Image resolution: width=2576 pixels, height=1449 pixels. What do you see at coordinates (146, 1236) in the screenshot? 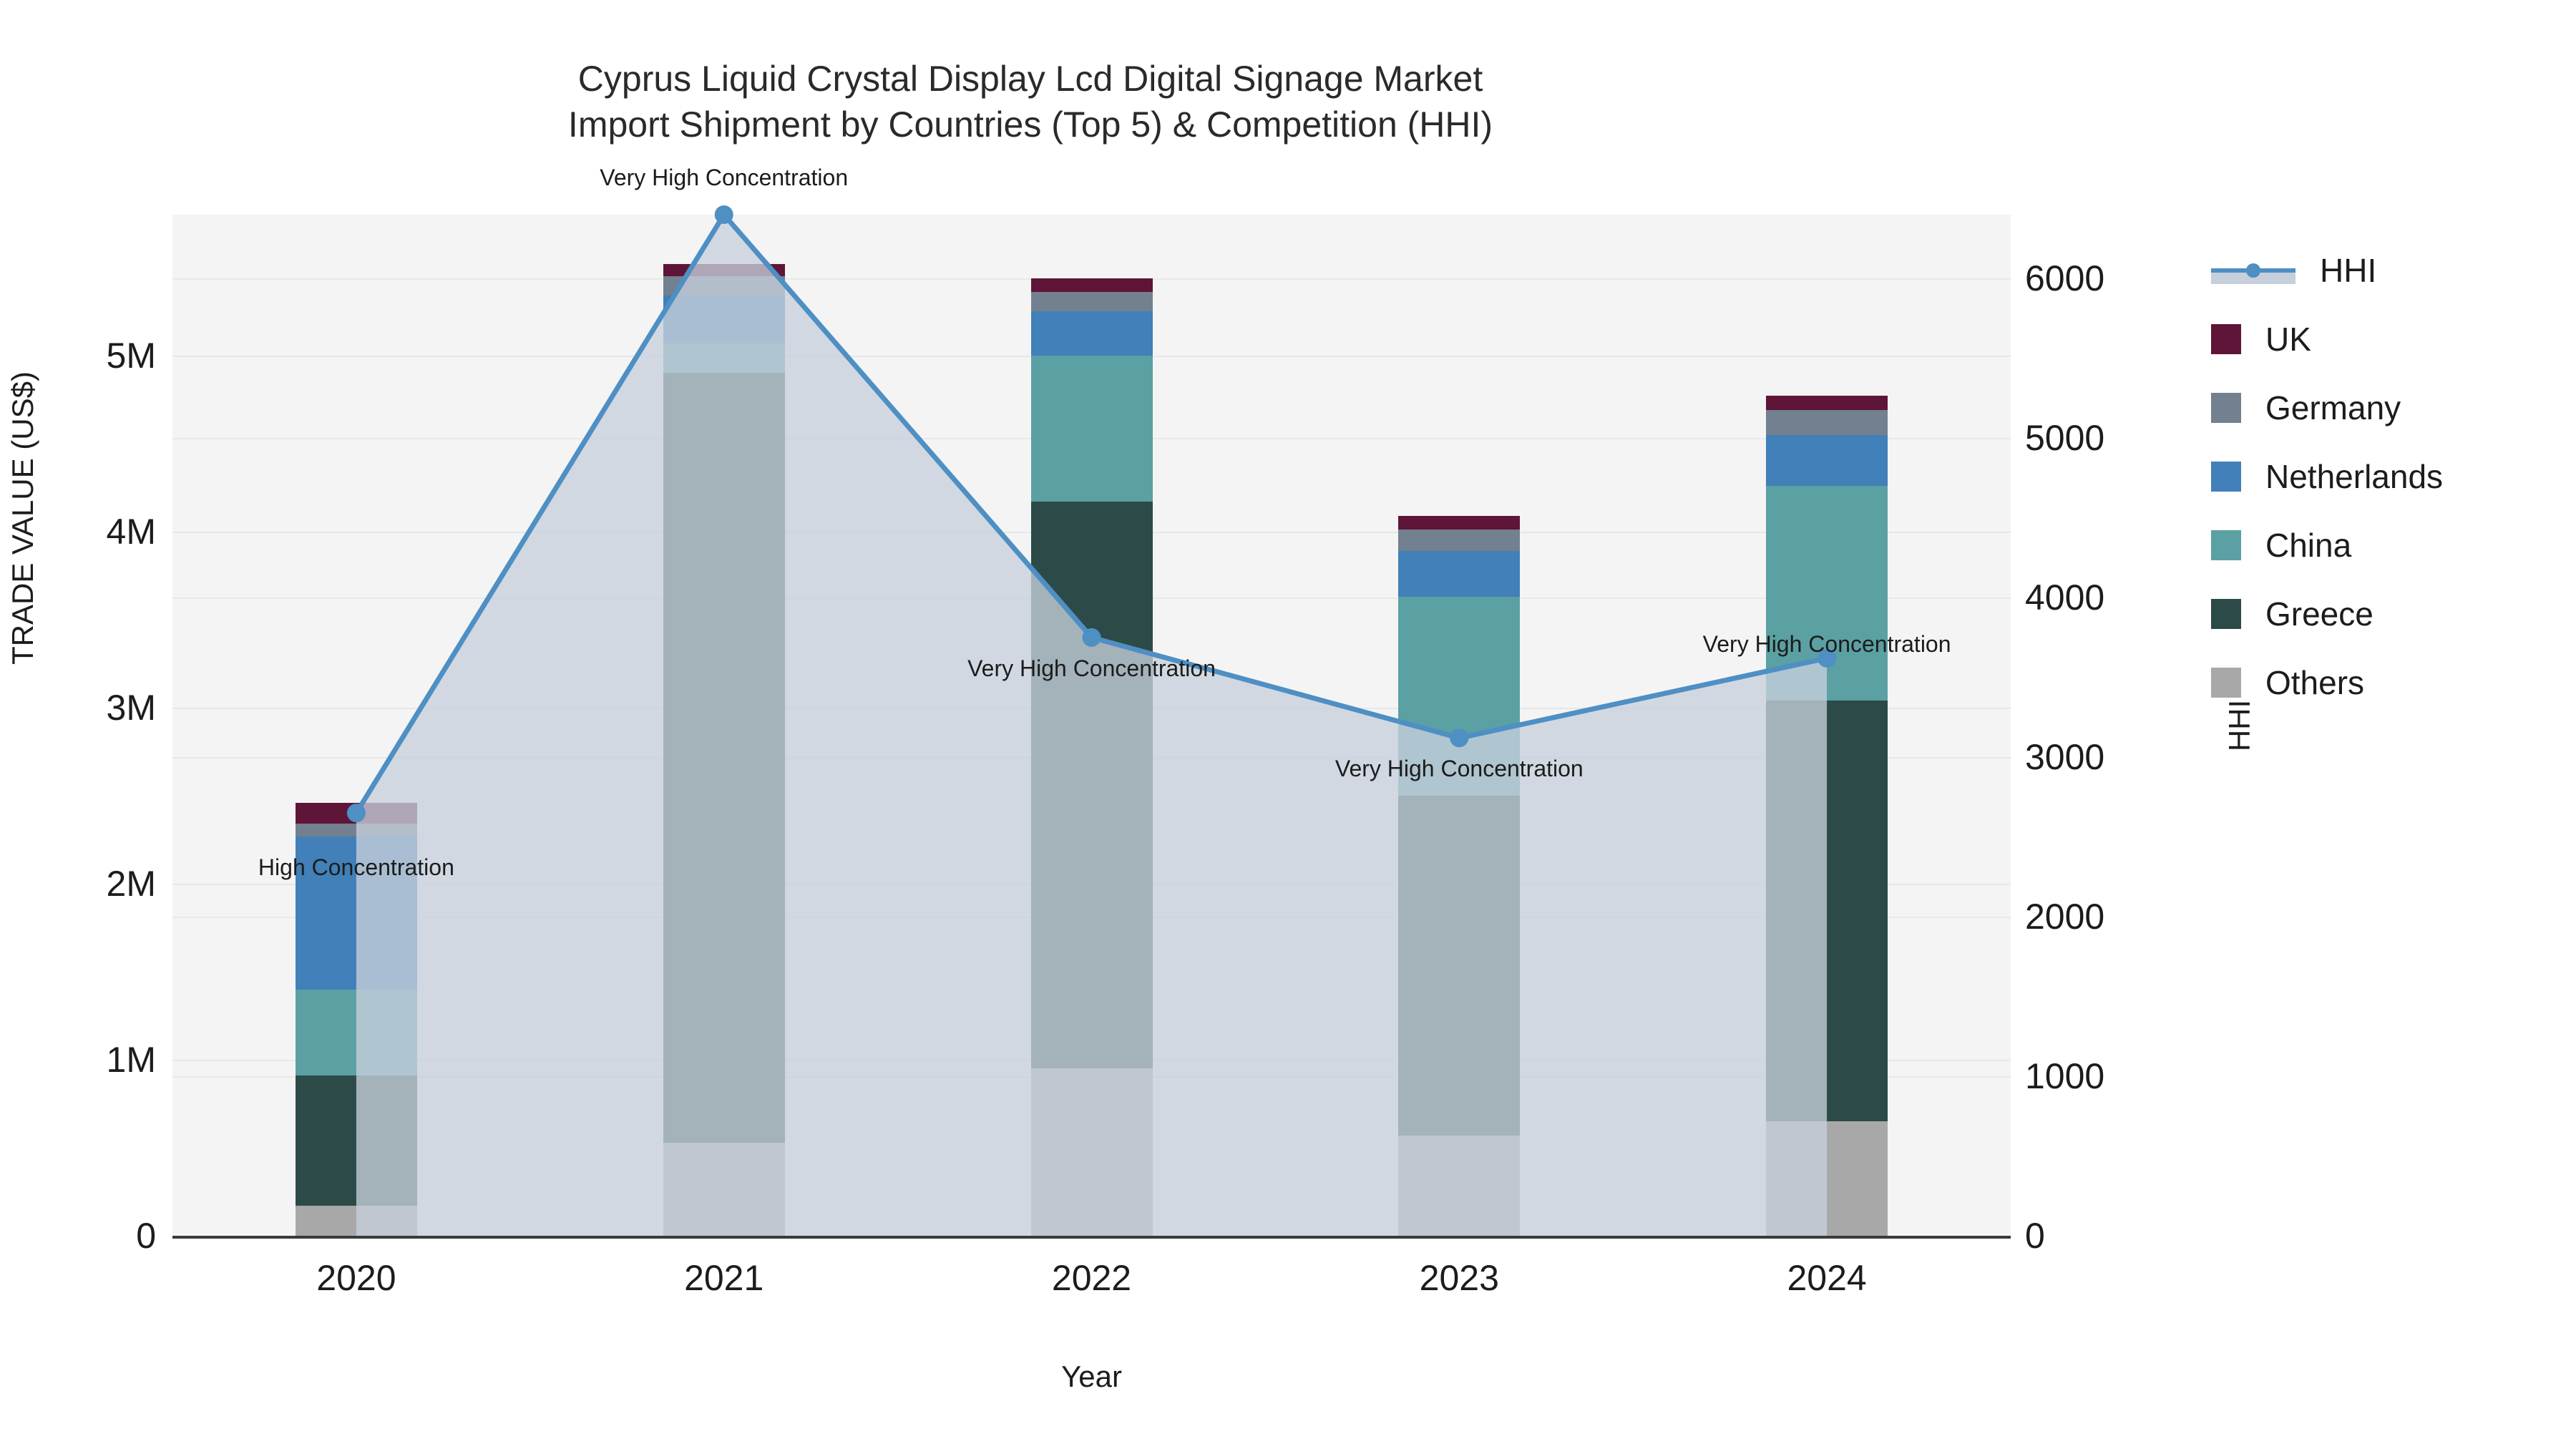
I see `y-tick-label: 0` at bounding box center [146, 1236].